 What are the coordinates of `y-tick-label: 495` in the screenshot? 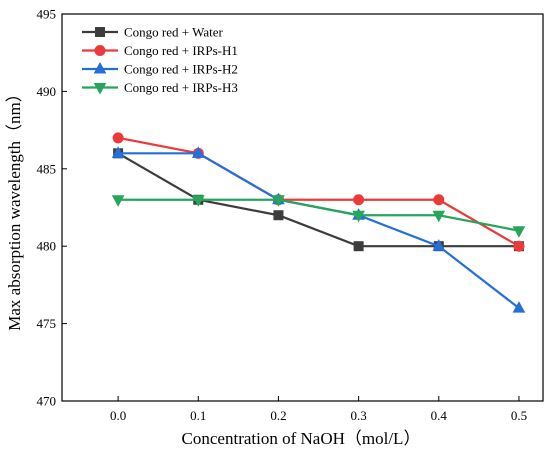 It's located at (47, 14).